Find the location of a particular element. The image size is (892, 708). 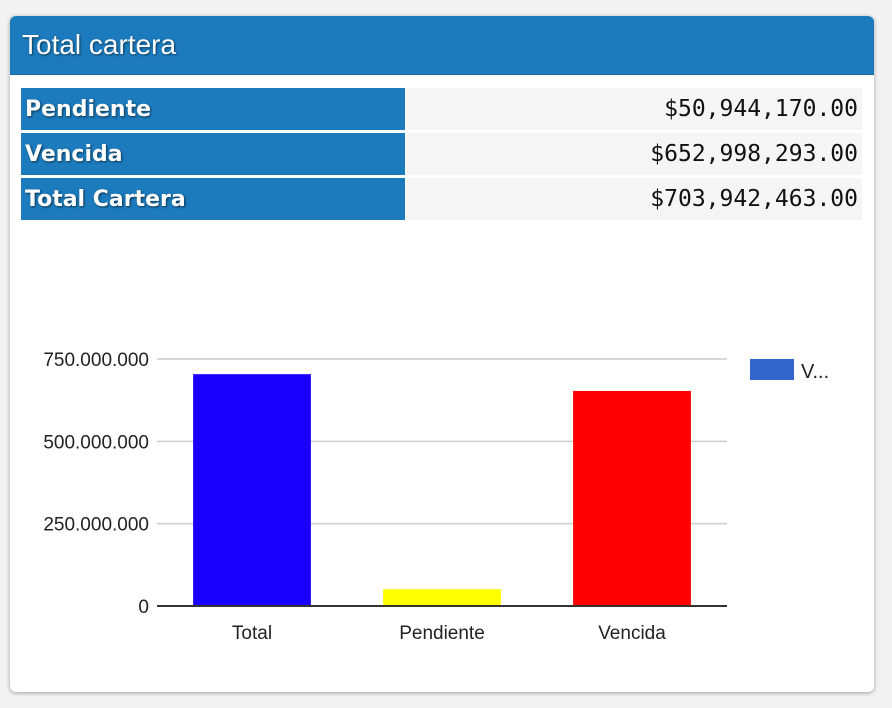

legend-swatch is located at coordinates (772, 369).